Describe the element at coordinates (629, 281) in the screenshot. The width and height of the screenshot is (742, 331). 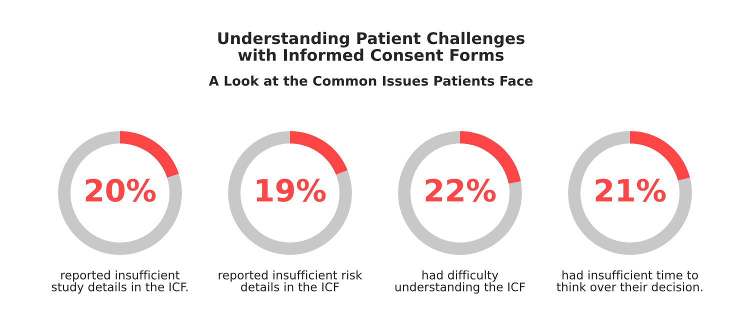
I see `text: had insufficient time to think over their decision.` at that location.